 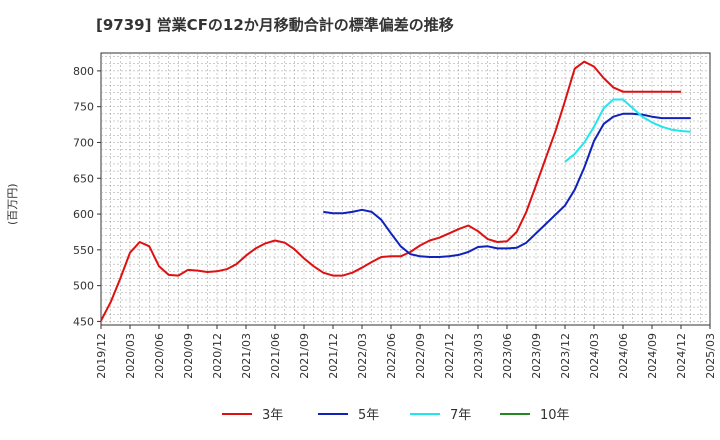 I want to click on x-tick-label: 2025/03, so click(x=710, y=356).